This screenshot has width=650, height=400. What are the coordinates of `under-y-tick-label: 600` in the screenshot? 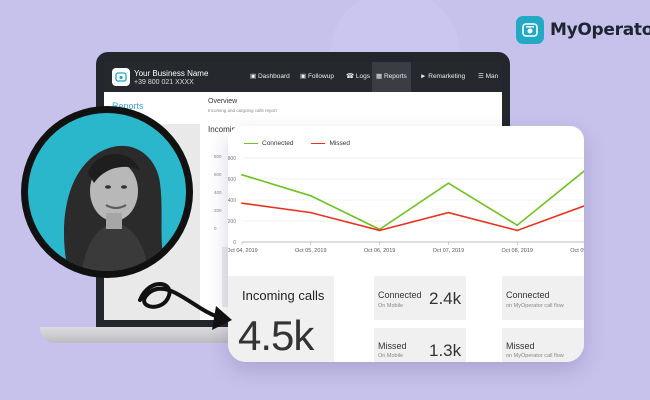 It's located at (218, 174).